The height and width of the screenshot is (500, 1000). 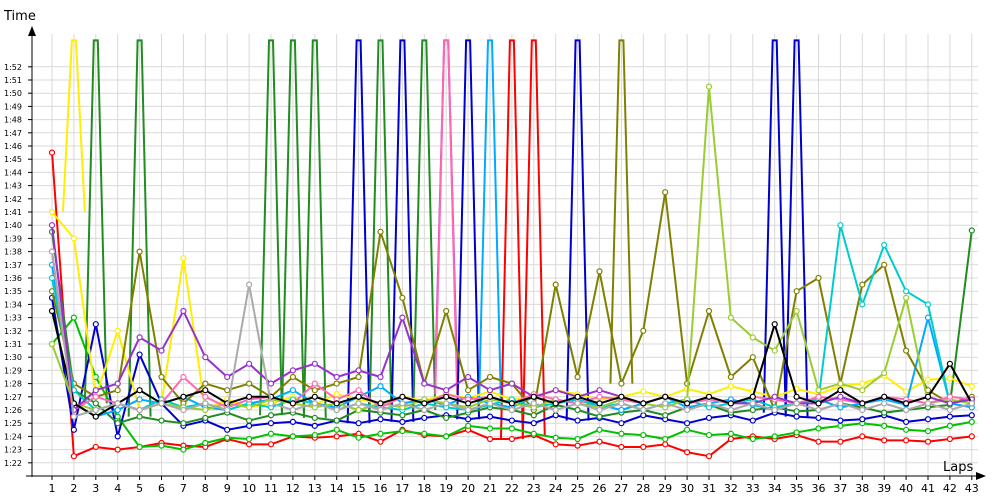 I want to click on x-tick-label: 7, so click(x=183, y=488).